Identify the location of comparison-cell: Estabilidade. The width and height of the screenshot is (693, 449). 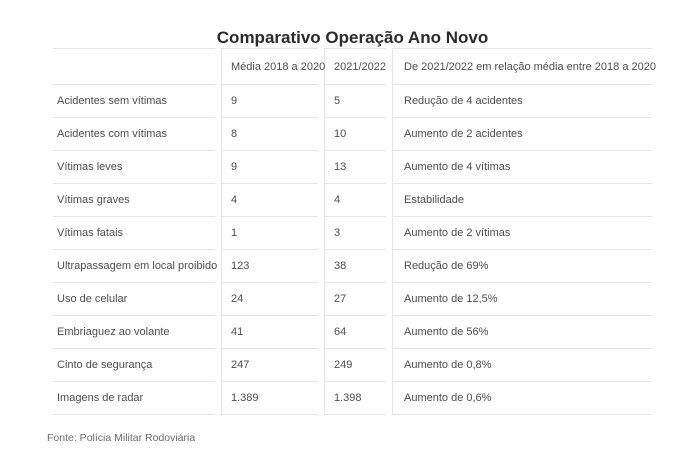
(522, 200).